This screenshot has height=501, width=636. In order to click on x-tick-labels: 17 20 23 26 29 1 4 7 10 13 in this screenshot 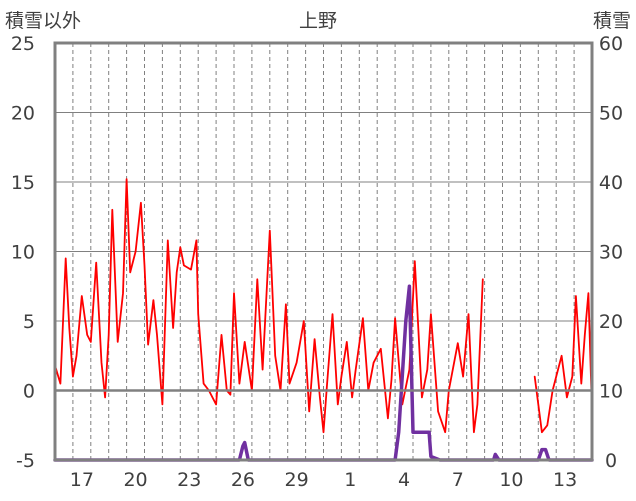, I will do `click(323, 480)`.